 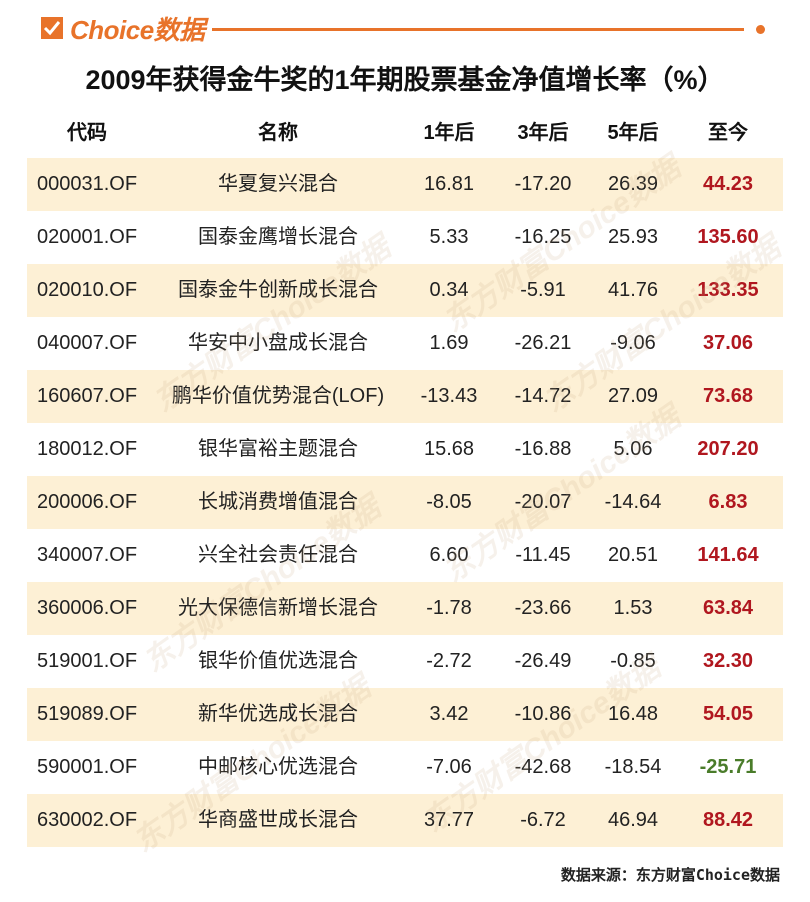 I want to click on fund-code: 519001.OF, so click(x=87, y=661).